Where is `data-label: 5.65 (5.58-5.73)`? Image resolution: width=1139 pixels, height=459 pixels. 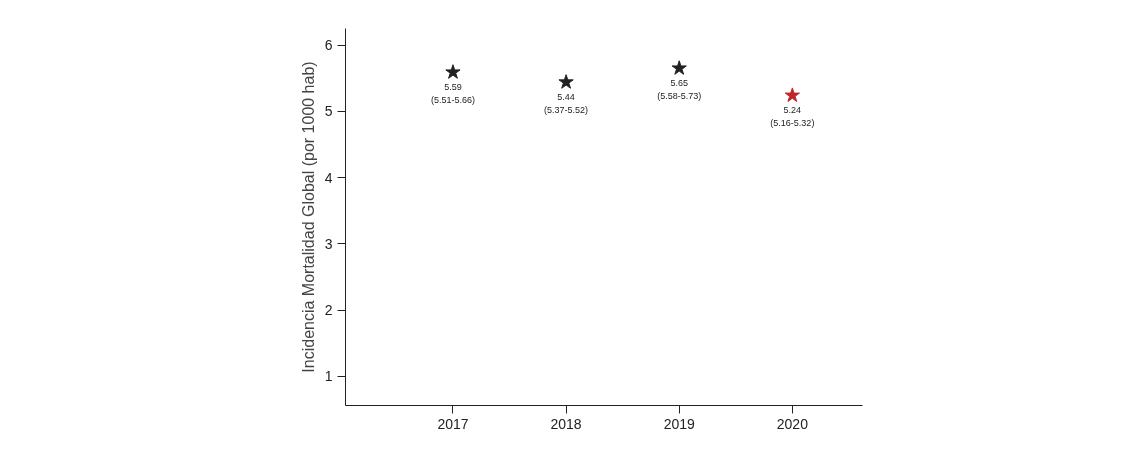
data-label: 5.65 (5.58-5.73) is located at coordinates (679, 90).